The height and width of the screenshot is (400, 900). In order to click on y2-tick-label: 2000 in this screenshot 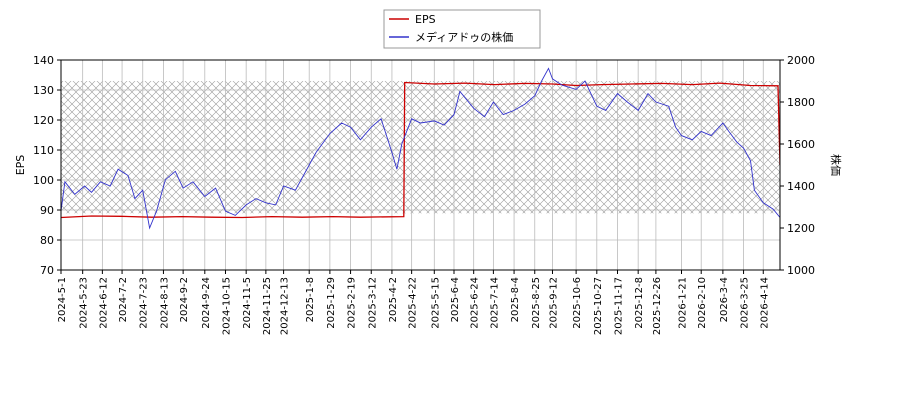, I will do `click(801, 60)`.